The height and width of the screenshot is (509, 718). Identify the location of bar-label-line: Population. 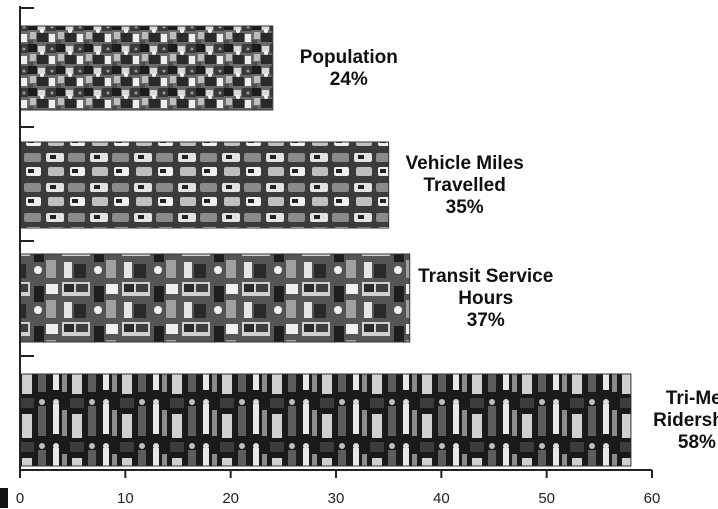
(349, 57).